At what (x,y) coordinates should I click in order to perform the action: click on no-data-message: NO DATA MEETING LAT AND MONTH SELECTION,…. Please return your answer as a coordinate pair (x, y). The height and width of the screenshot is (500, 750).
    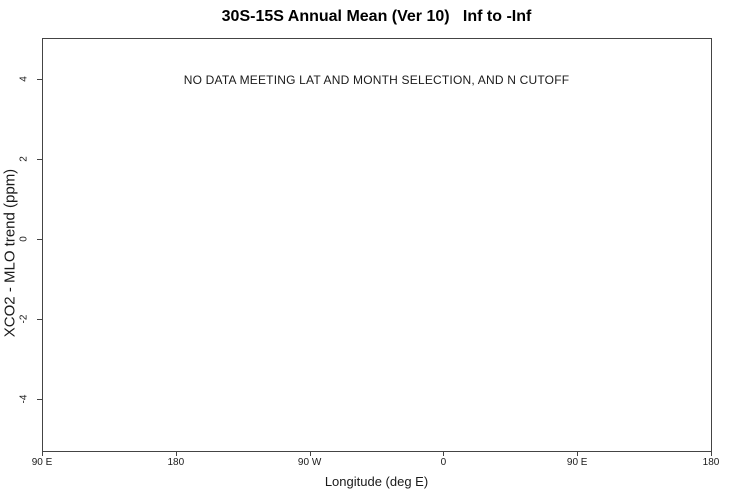
    Looking at the image, I should click on (376, 80).